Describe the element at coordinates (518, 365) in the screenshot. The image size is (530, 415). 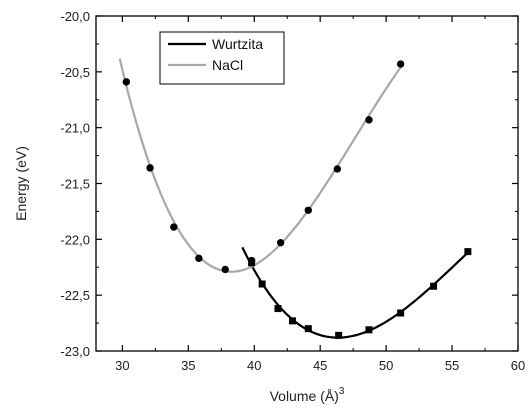
I see `x-tick-label: 60` at that location.